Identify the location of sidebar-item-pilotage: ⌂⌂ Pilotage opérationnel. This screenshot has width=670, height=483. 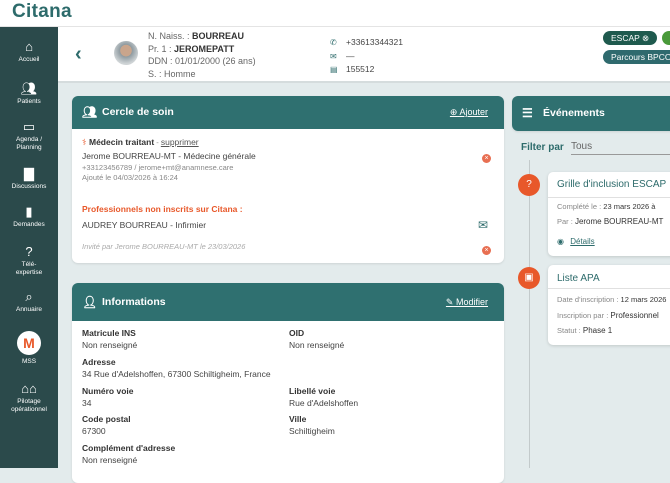
(29, 397).